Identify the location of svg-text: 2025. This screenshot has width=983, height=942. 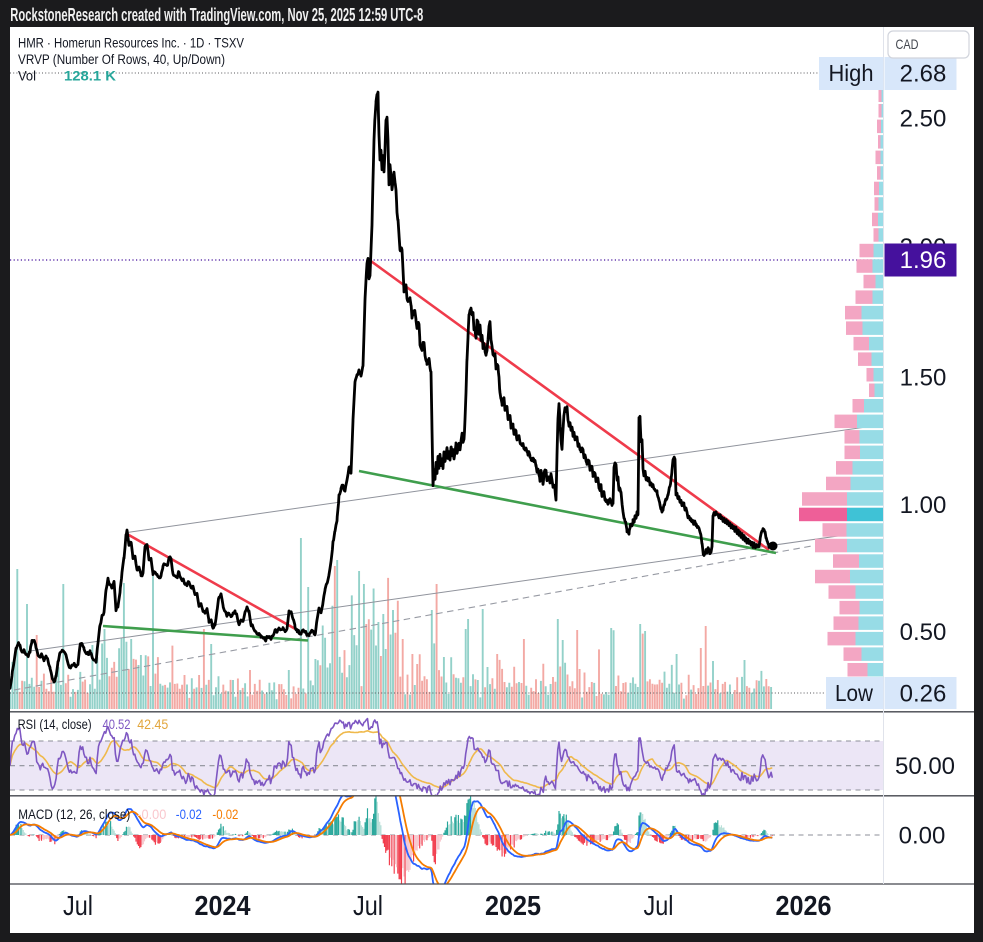
(513, 905).